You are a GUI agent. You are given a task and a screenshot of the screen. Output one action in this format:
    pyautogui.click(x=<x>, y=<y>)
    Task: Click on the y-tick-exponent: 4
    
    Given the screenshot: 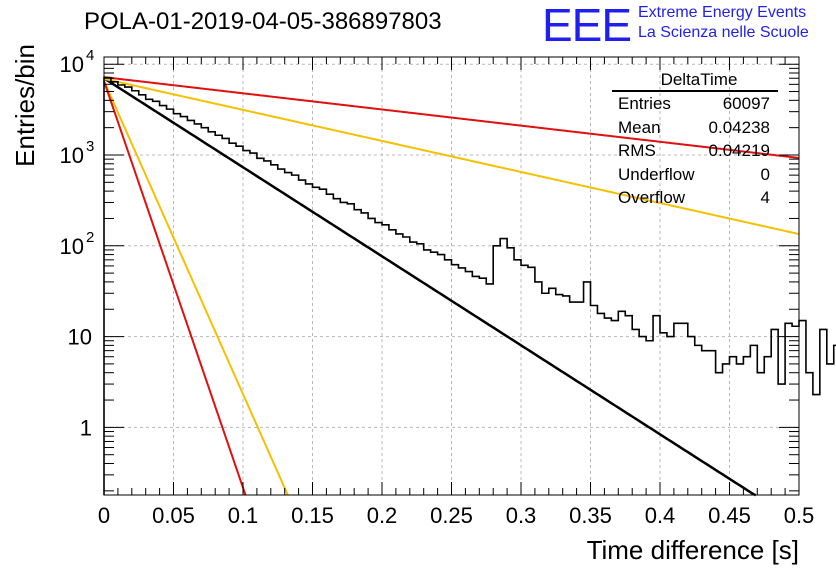 What is the action you would take?
    pyautogui.click(x=90, y=55)
    